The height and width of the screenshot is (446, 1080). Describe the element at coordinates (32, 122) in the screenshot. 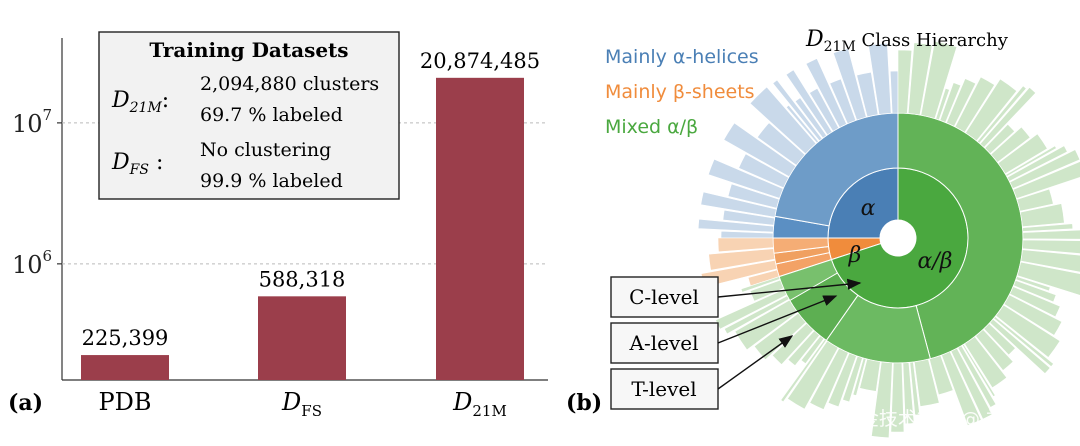

I see `y-tick-label: 107` at that location.